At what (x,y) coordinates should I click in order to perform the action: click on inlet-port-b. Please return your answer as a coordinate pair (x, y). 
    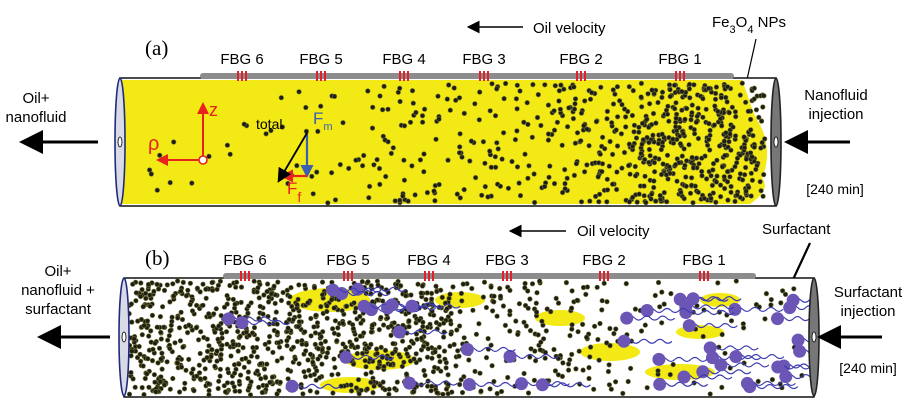
    Looking at the image, I should click on (814, 337).